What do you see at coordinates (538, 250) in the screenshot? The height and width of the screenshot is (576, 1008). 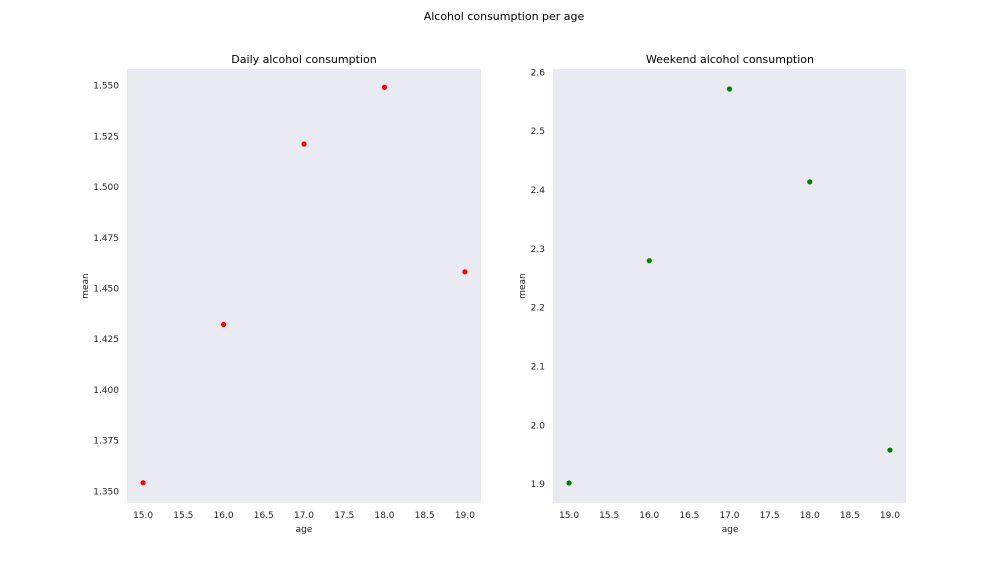 I see `weekend-y-tick-label: 2.3` at bounding box center [538, 250].